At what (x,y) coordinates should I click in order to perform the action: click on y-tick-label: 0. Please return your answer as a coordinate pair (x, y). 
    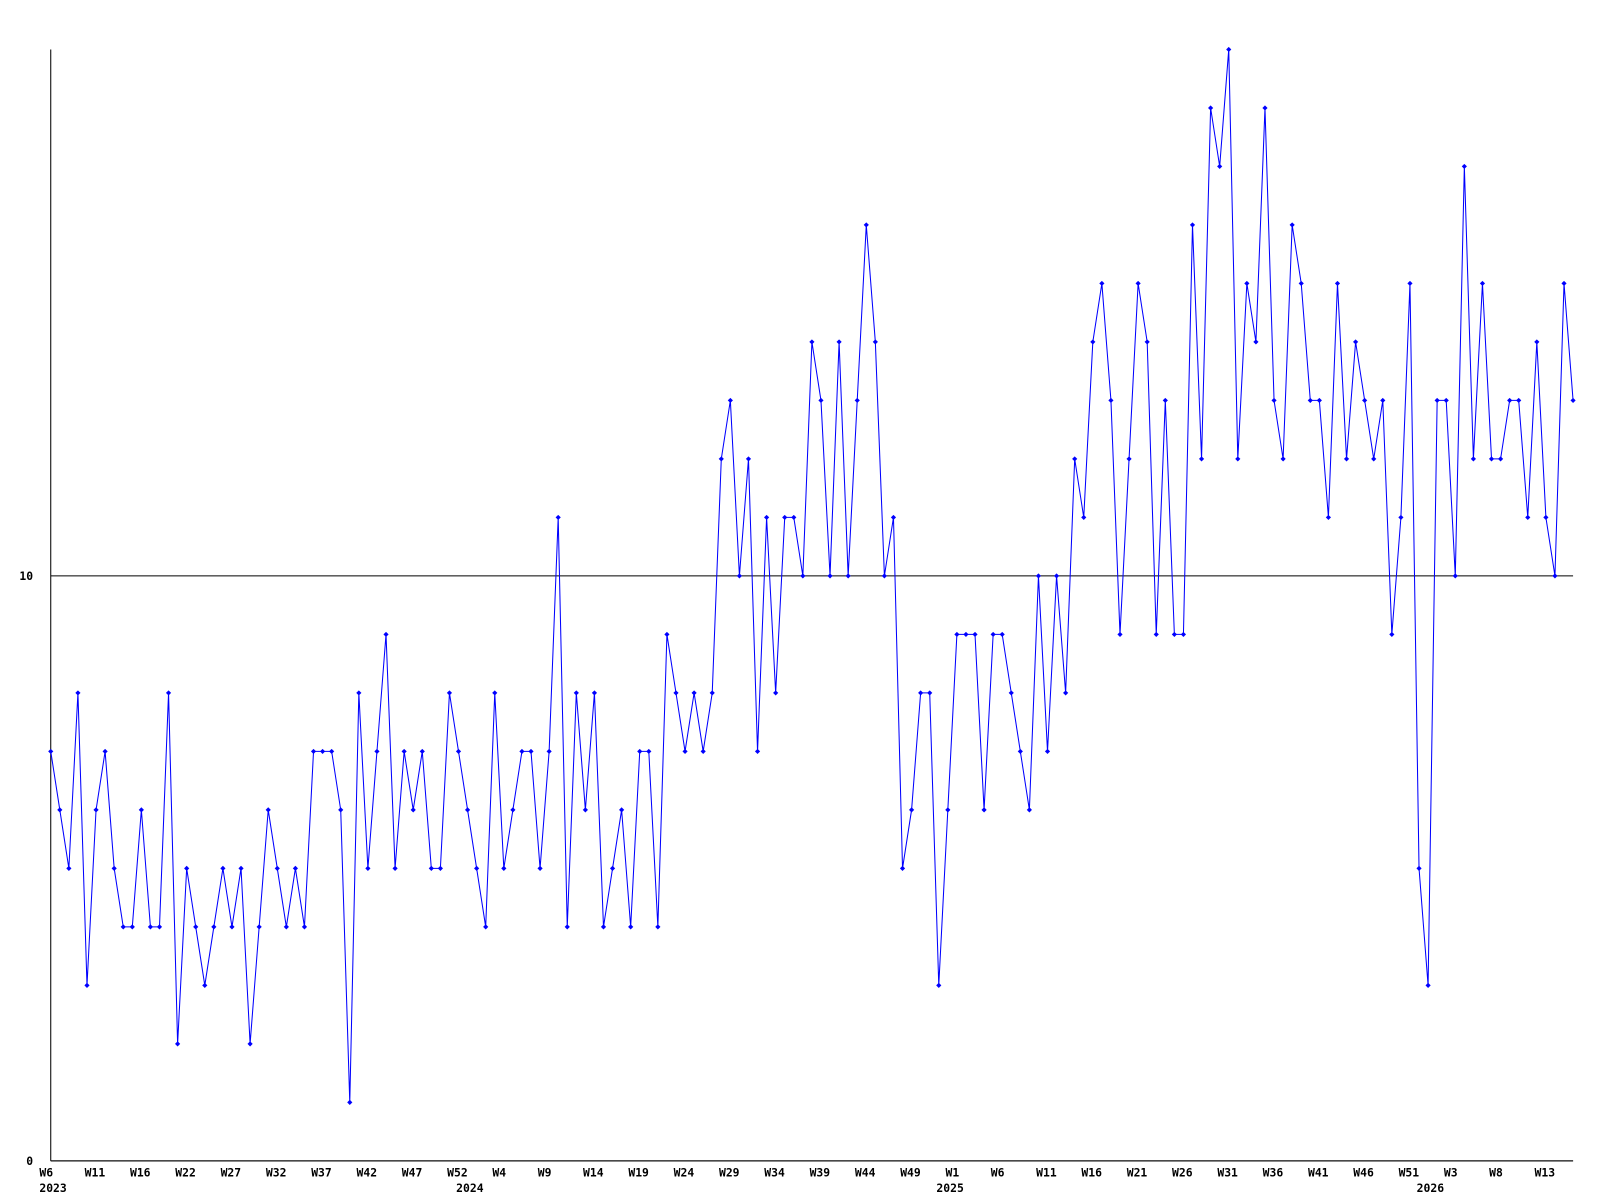
    Looking at the image, I should click on (29, 1161).